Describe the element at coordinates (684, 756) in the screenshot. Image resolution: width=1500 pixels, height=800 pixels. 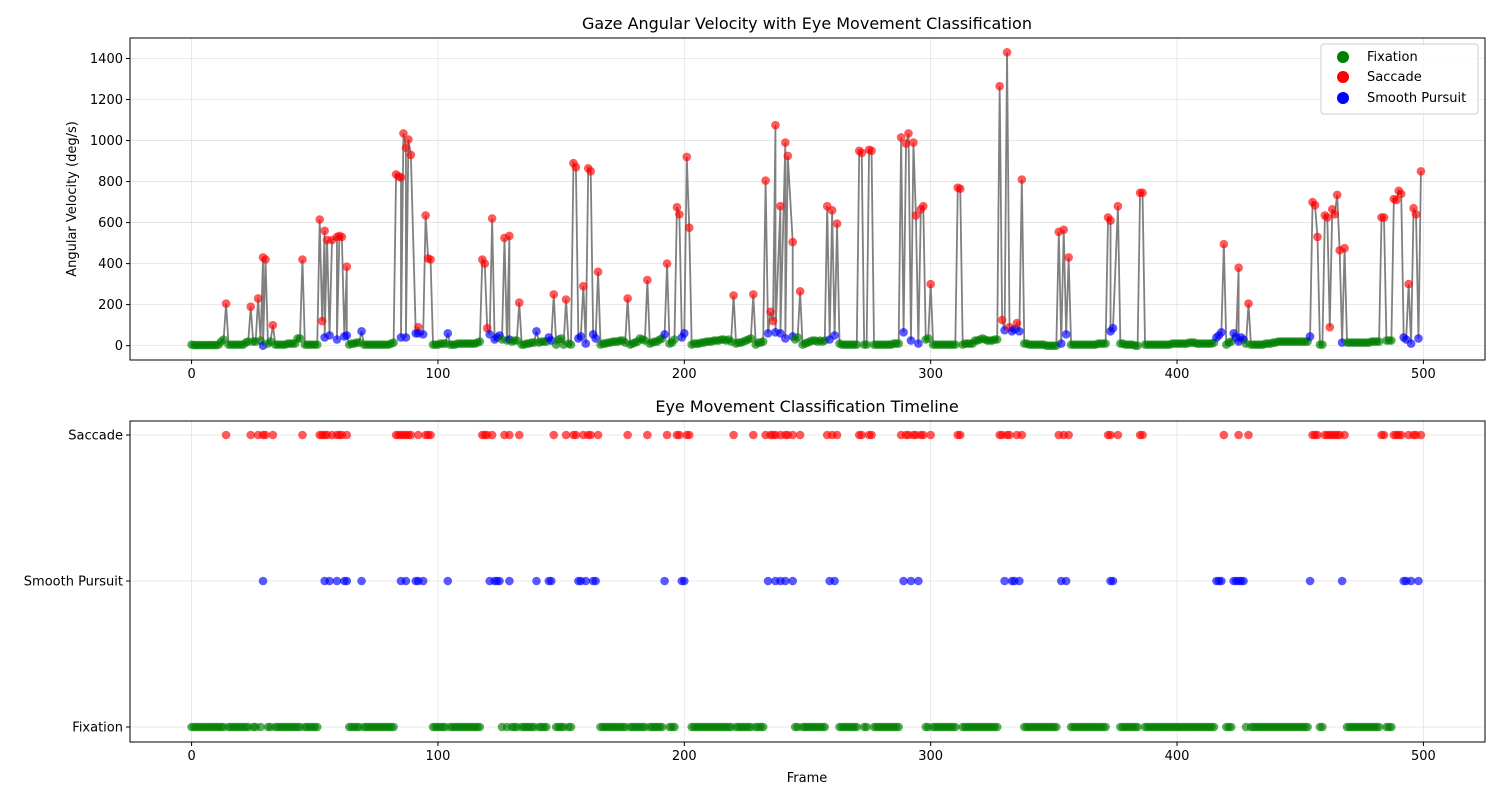
I see `timeline-x-tick-label: 200` at that location.